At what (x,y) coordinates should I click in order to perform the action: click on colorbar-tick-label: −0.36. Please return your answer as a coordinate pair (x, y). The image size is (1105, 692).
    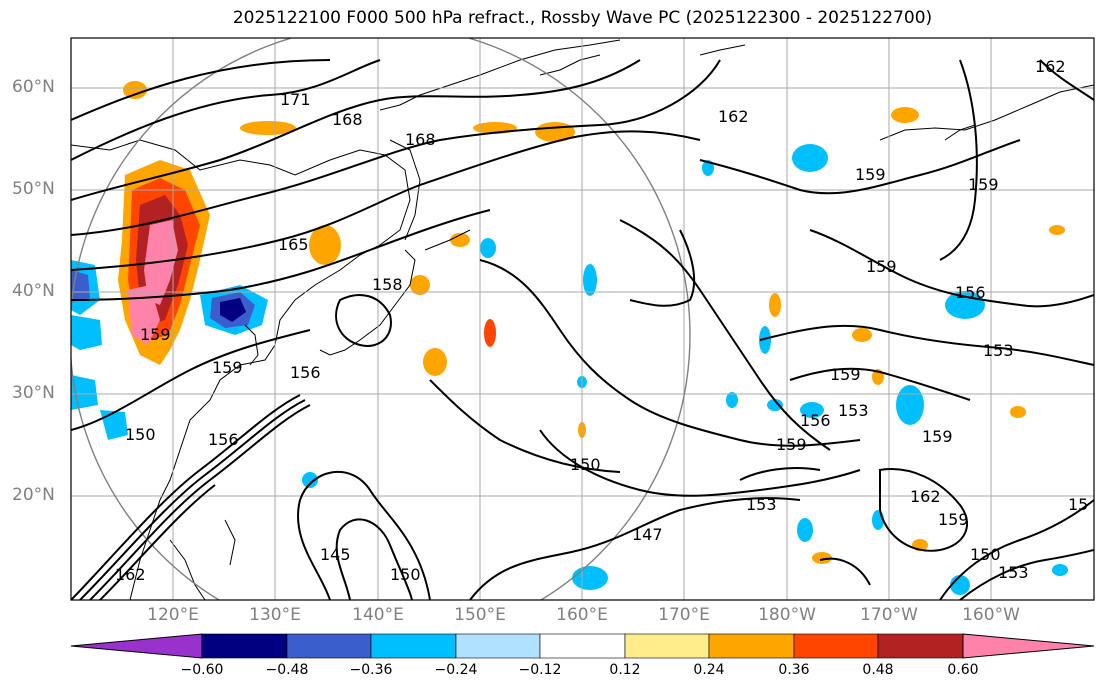
    Looking at the image, I should click on (371, 670).